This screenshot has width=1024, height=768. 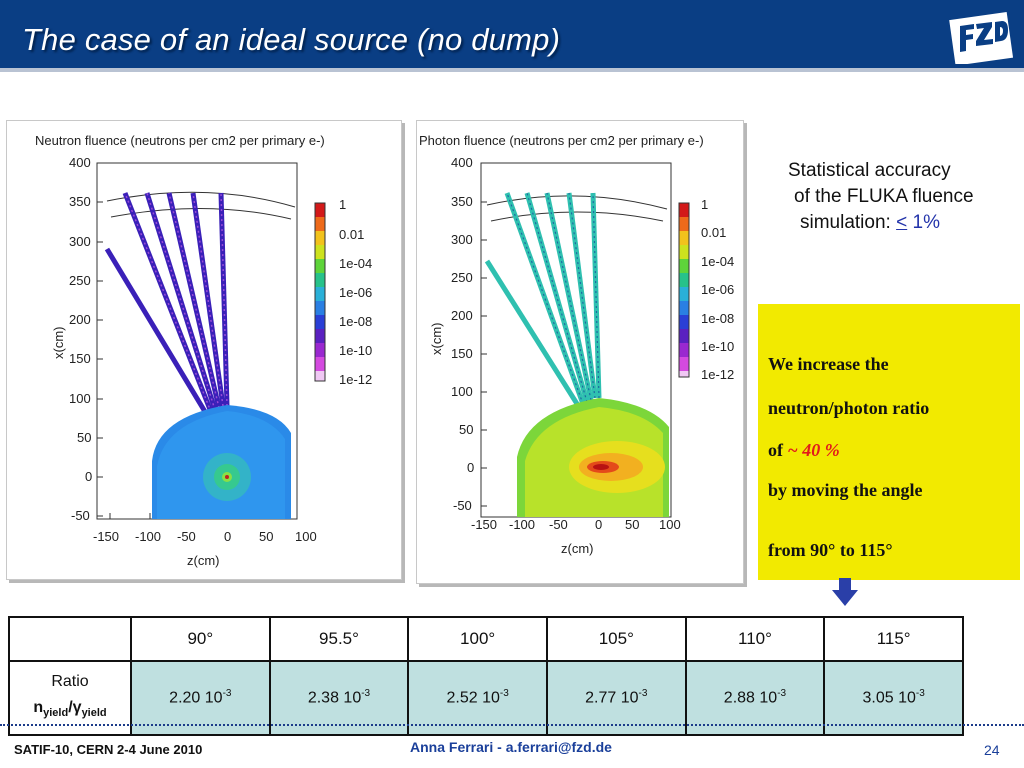 I want to click on angle-header: 110°, so click(x=755, y=639).